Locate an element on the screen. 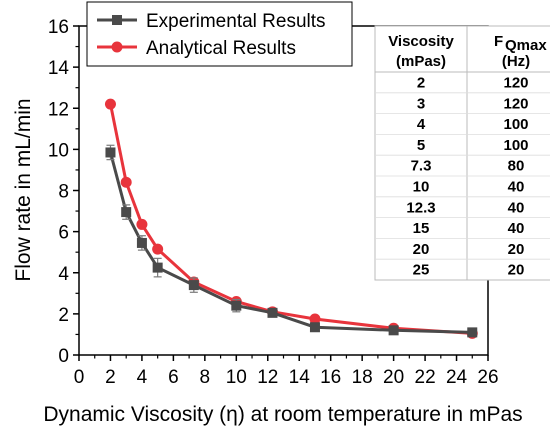 The image size is (550, 432). x-tick-label: 24 is located at coordinates (457, 377).